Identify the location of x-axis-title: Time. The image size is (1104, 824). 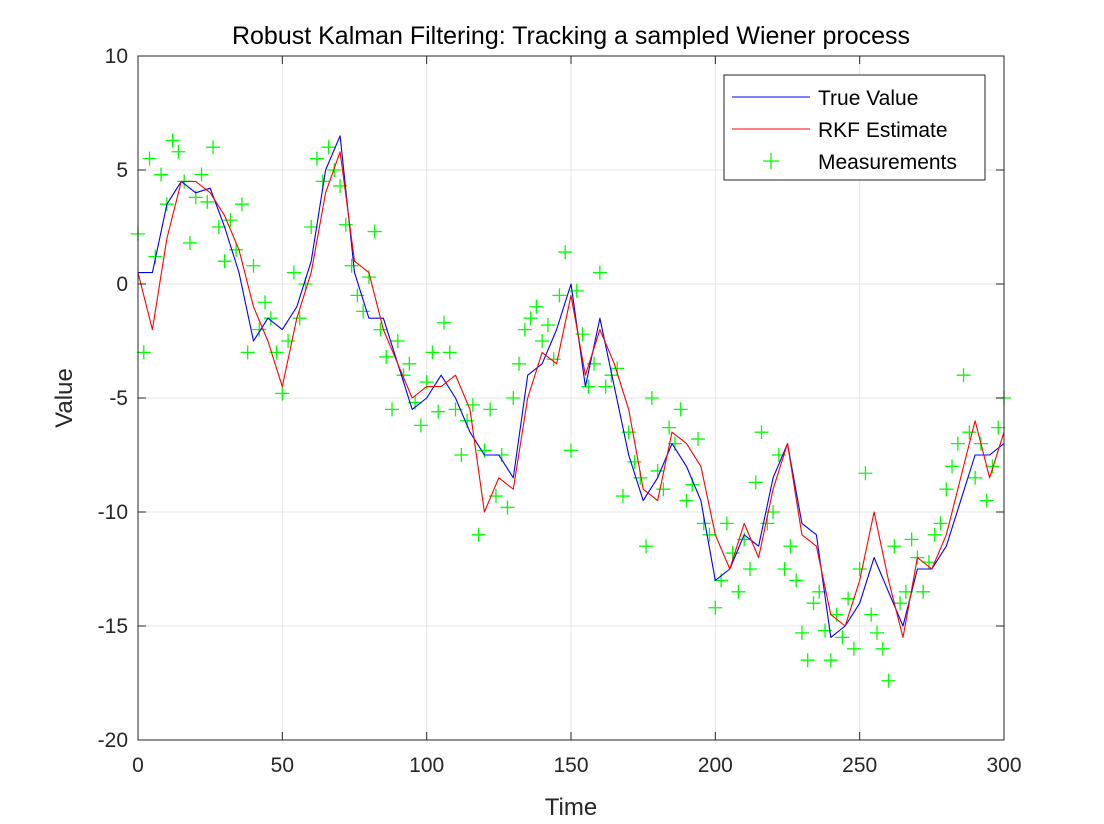
(571, 807).